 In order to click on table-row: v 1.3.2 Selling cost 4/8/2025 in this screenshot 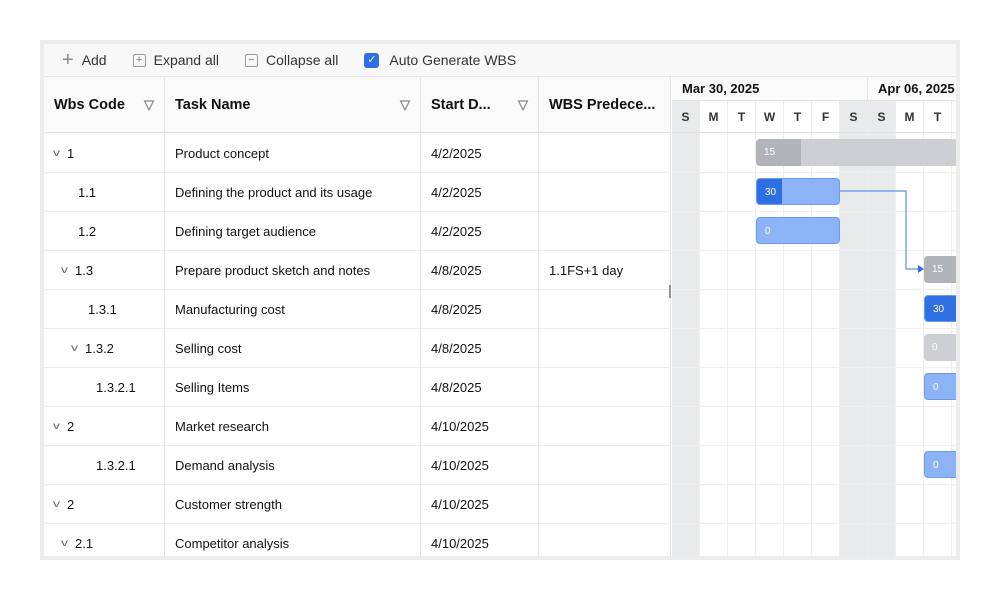, I will do `click(357, 348)`.